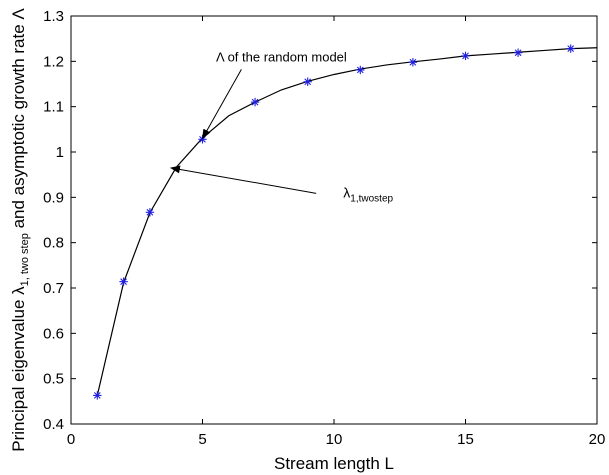 This screenshot has width=609, height=475. I want to click on y-axis-label-post: and asymptotic growth rate Λ, so click(18, 121).